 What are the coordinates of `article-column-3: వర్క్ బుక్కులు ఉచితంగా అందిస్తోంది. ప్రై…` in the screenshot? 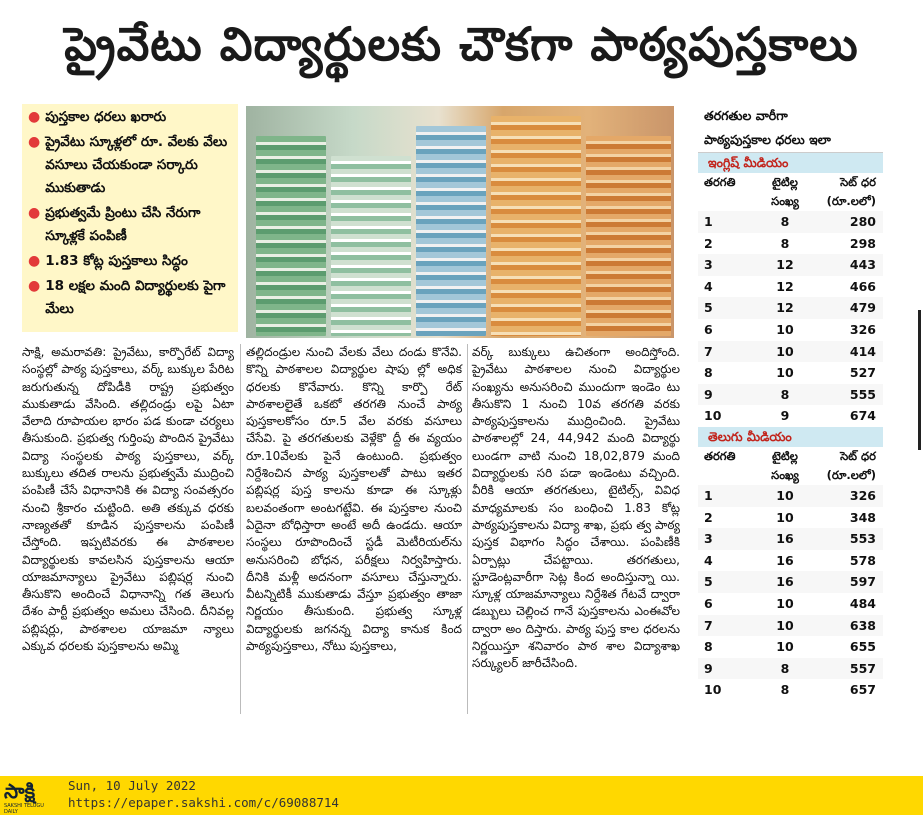 It's located at (576, 508).